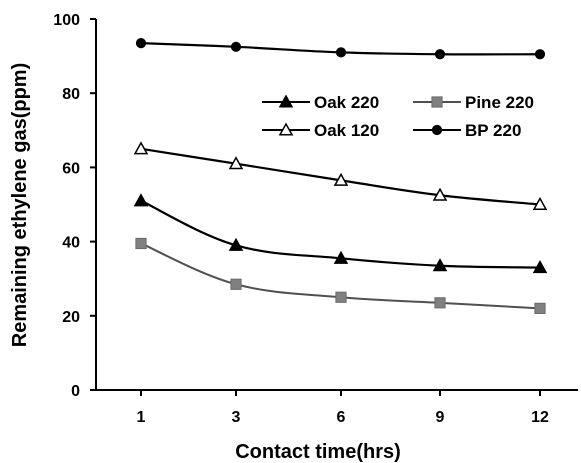  What do you see at coordinates (346, 102) in the screenshot?
I see `legend-label: Oak 220` at bounding box center [346, 102].